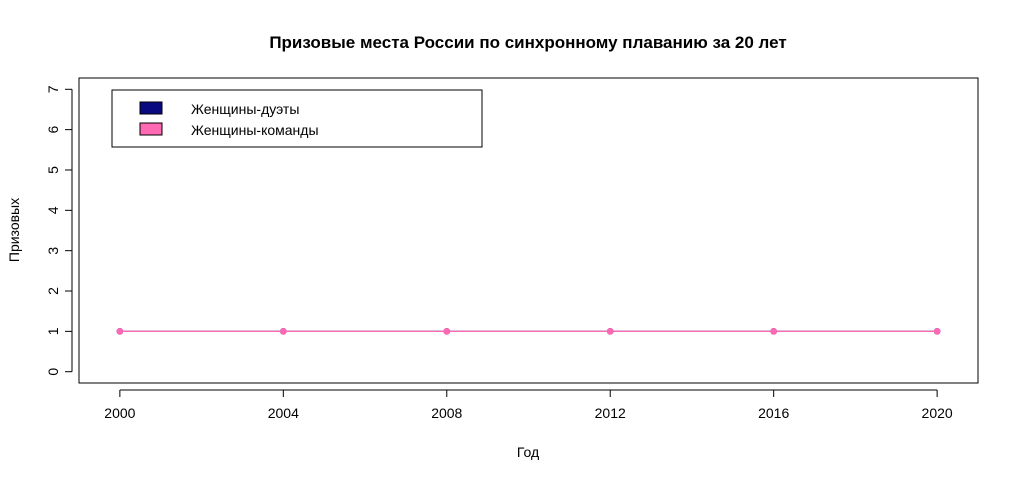 This screenshot has height=481, width=1019. What do you see at coordinates (151, 108) in the screenshot?
I see `legend-swatch-duets` at bounding box center [151, 108].